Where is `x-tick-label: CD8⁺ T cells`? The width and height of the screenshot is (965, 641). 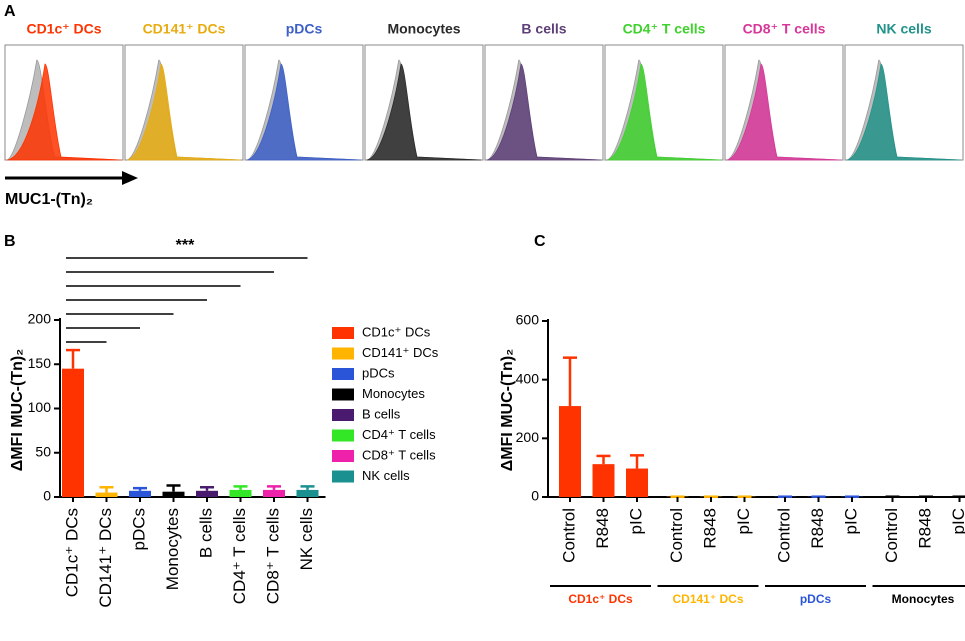 x-tick-label: CD8⁺ T cells is located at coordinates (272, 556).